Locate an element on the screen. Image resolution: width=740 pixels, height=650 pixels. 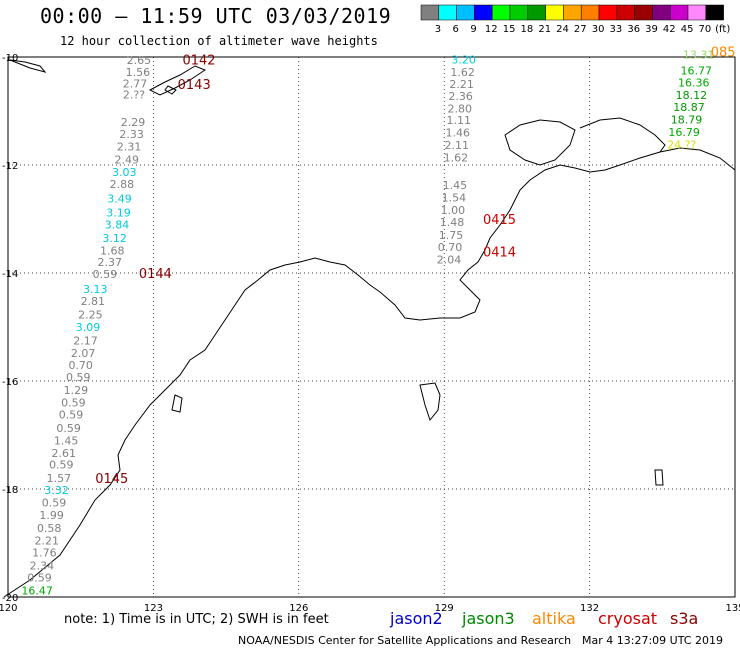
generated-timestamp: Mar 4 13:27:09 UTC 2019 is located at coordinates (652, 640).